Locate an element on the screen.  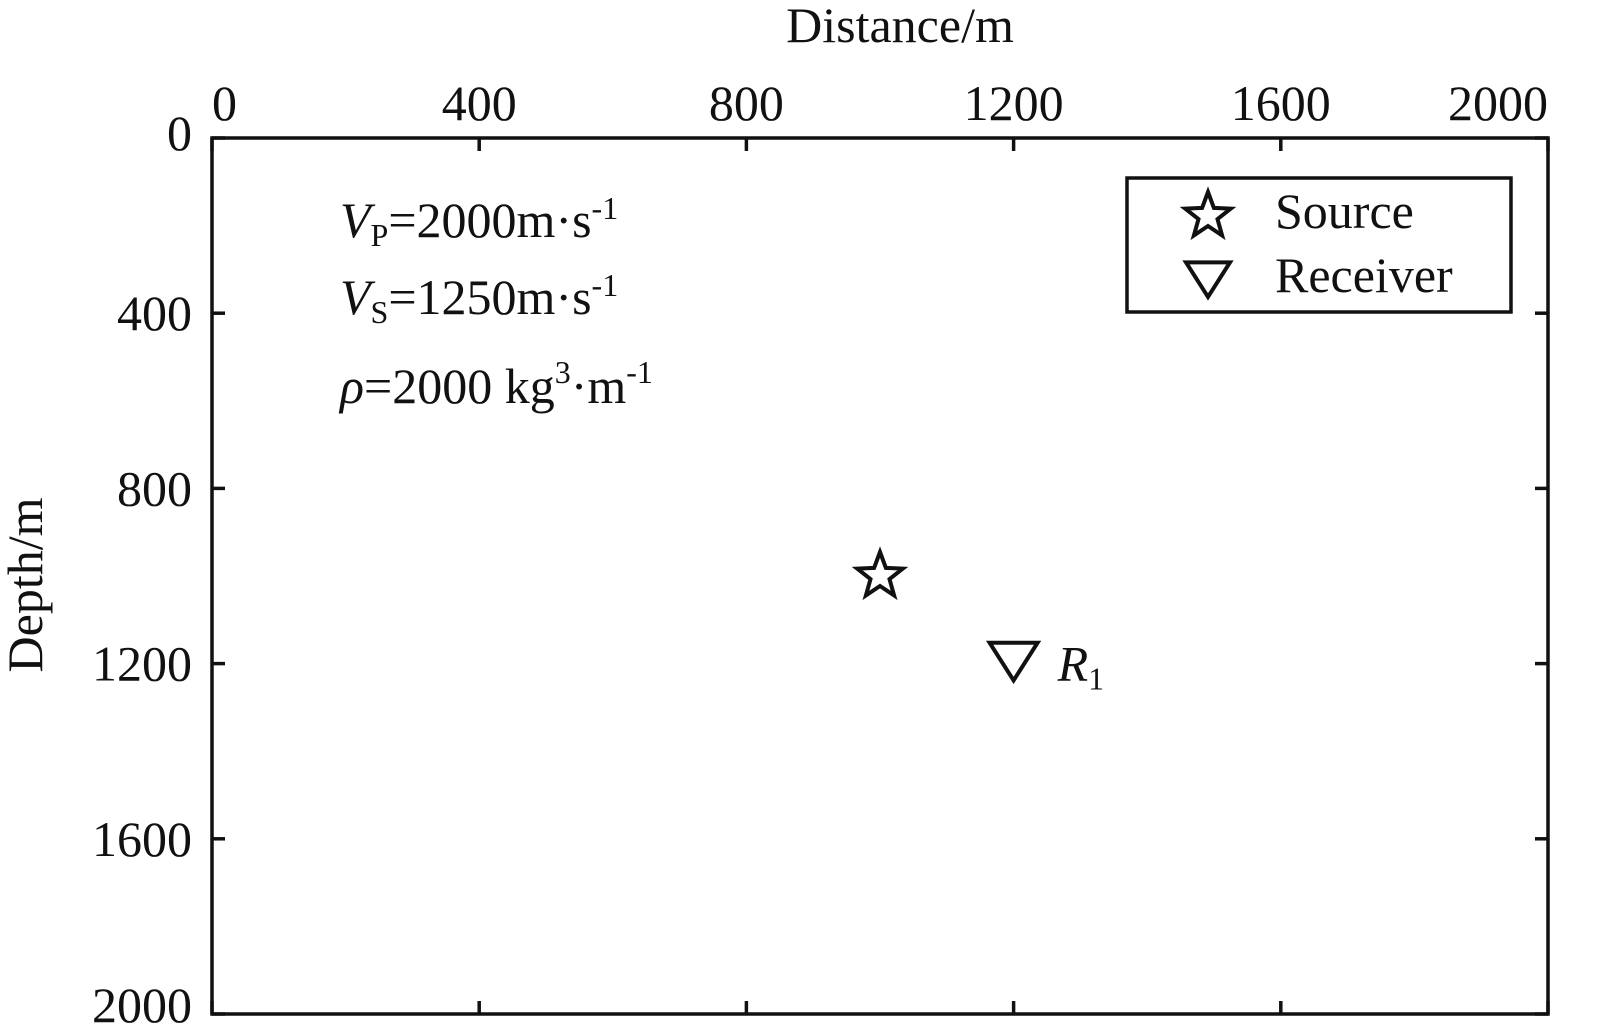
y-tick-label: 800 is located at coordinates (154, 488).